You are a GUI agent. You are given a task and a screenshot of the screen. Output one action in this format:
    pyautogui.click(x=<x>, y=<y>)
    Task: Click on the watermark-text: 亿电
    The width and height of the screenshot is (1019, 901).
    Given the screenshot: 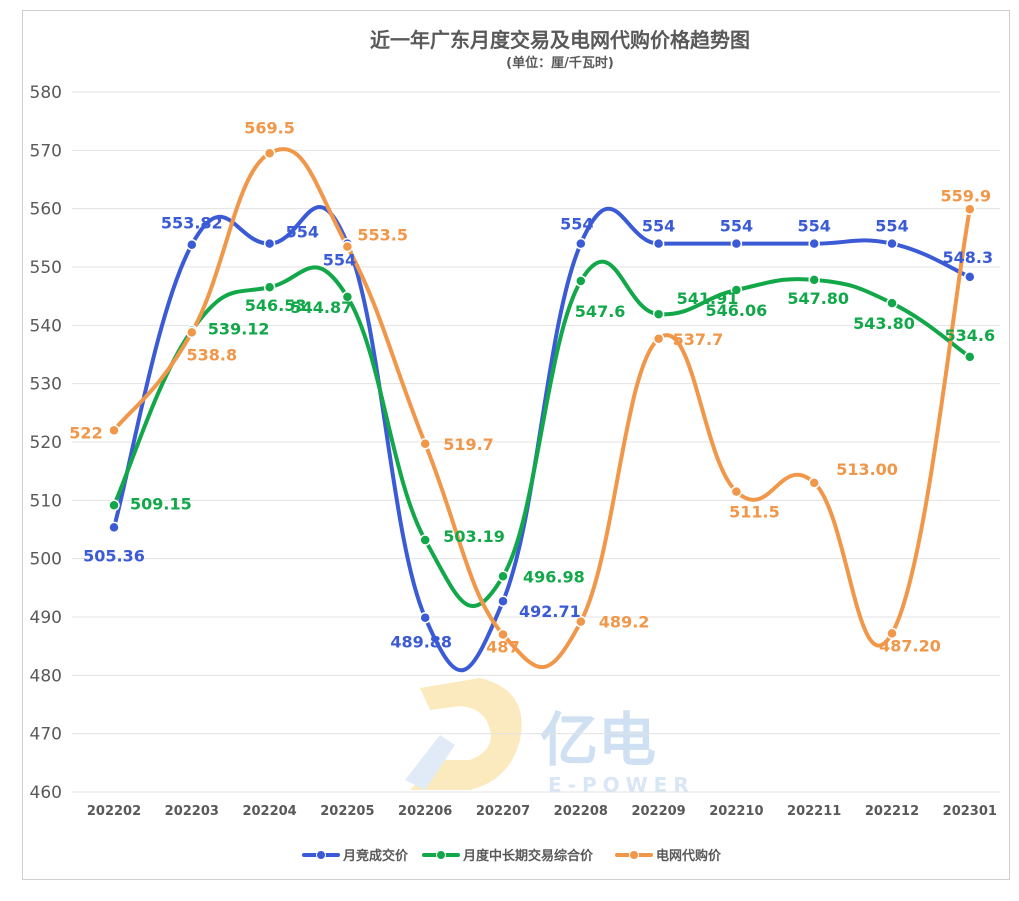 What is the action you would take?
    pyautogui.click(x=598, y=740)
    